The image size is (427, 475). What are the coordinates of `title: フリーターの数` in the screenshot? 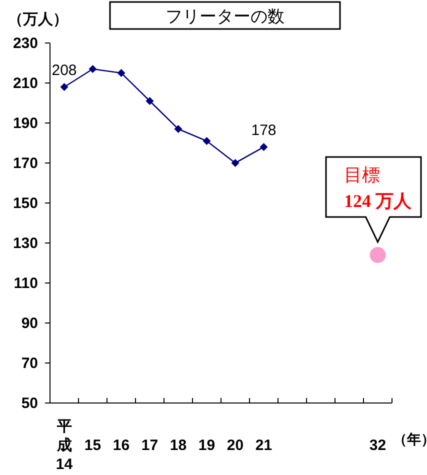 It's located at (225, 15).